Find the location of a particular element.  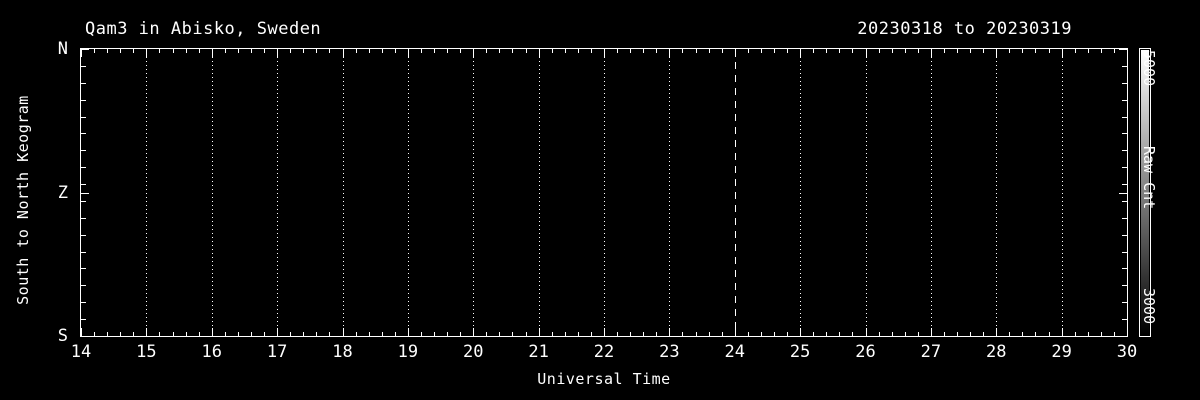

x-tick-label: 16 is located at coordinates (211, 352).